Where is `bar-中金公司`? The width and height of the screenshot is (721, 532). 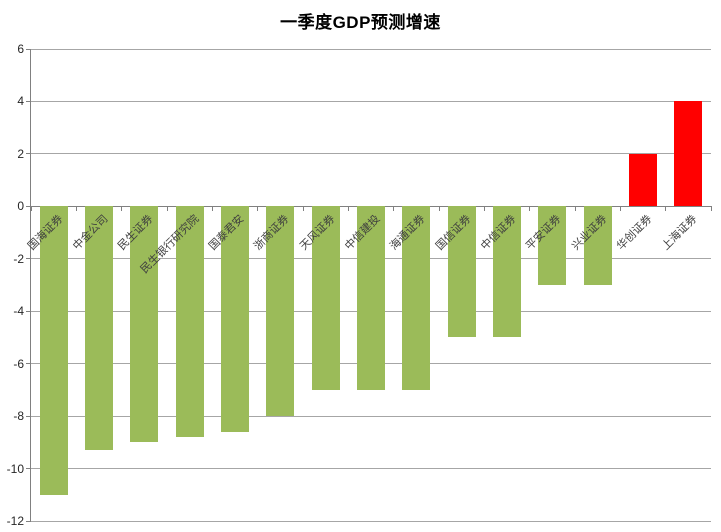
bar-中金公司 is located at coordinates (99, 328).